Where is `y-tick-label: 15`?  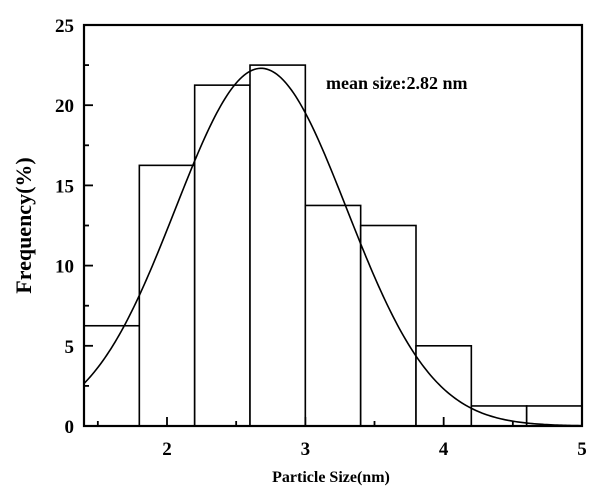
y-tick-label: 15 is located at coordinates (64, 186).